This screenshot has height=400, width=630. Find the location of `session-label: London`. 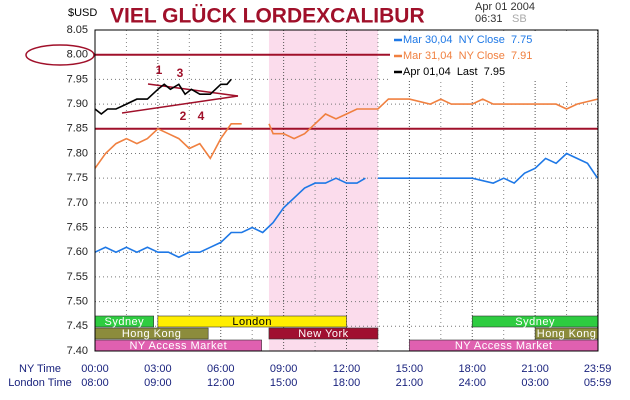

session-label: London is located at coordinates (252, 322).